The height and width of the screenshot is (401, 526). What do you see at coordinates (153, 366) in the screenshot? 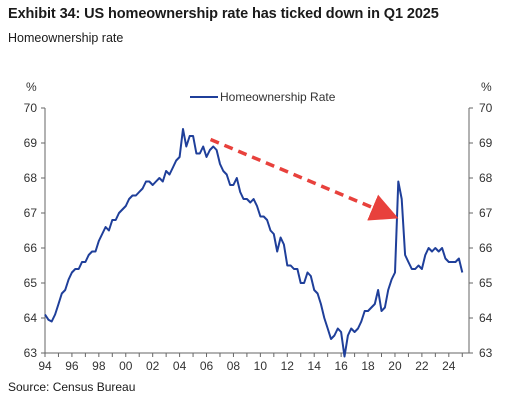
I see `x-tick-label: 02` at bounding box center [153, 366].